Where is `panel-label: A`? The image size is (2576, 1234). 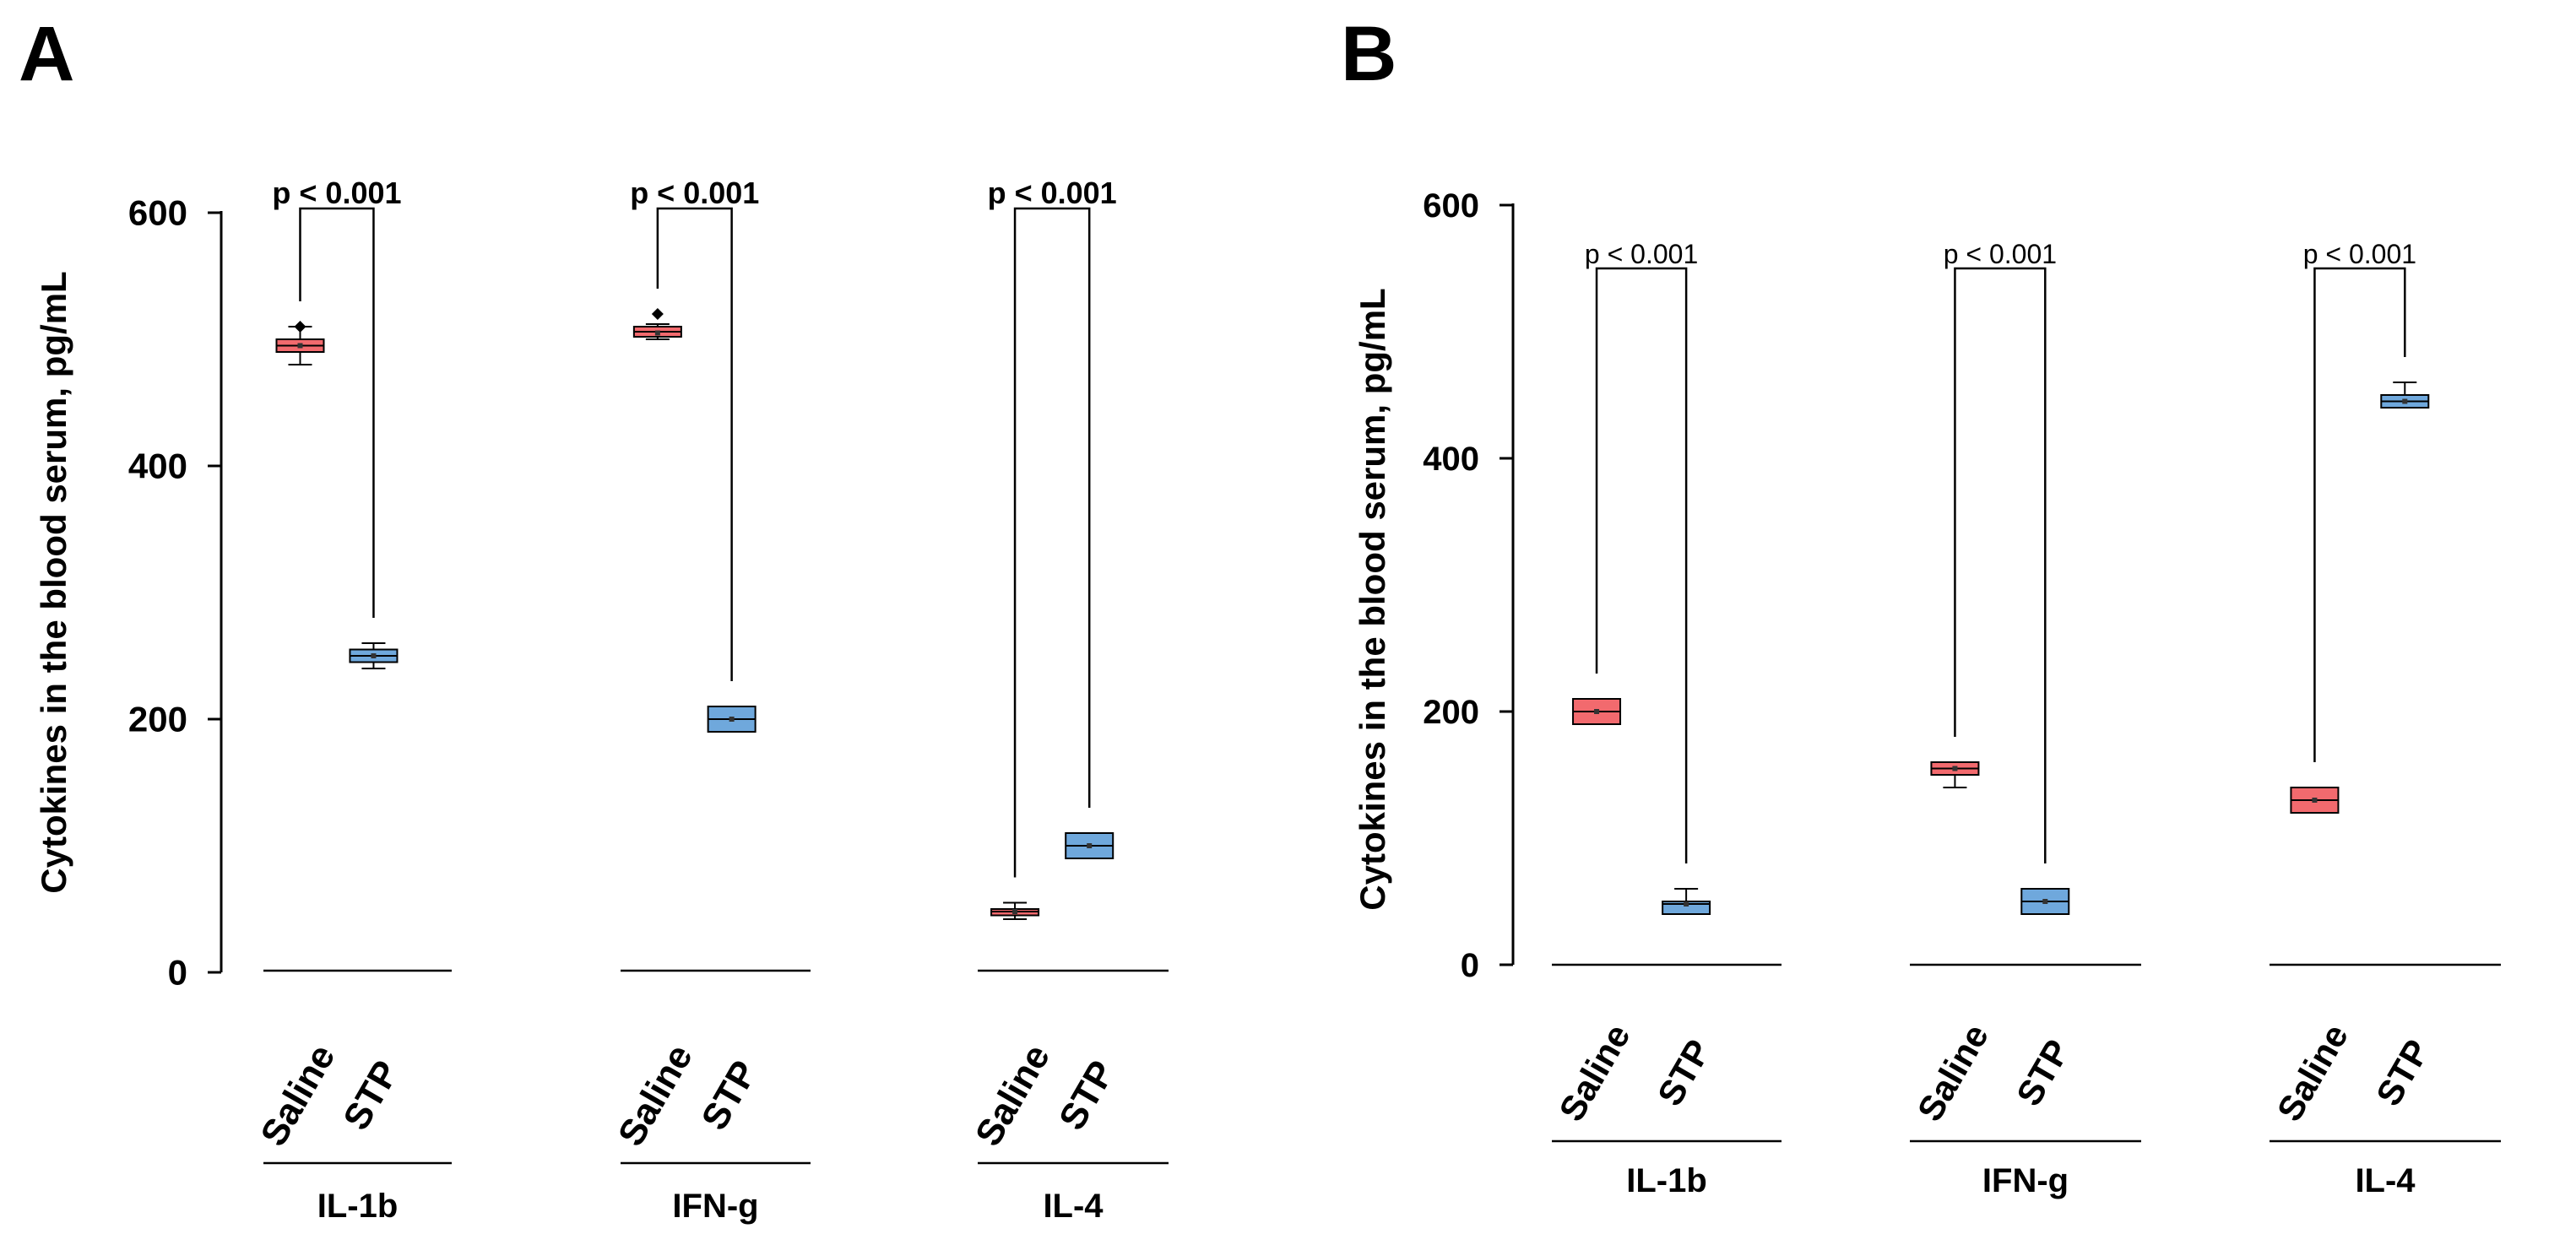 panel-label: A is located at coordinates (46, 54).